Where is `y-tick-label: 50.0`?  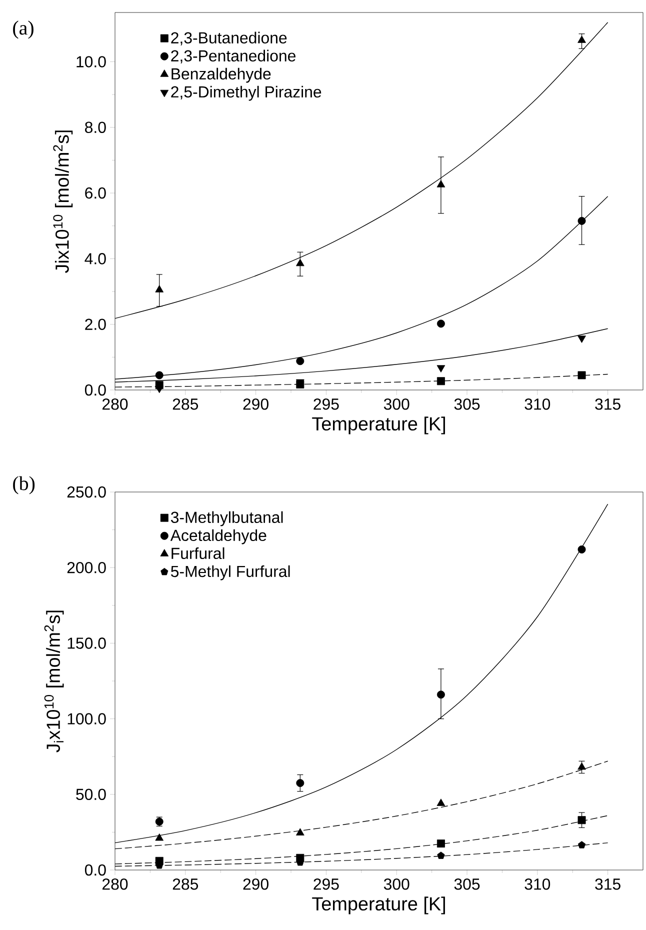 y-tick-label: 50.0 is located at coordinates (91, 794).